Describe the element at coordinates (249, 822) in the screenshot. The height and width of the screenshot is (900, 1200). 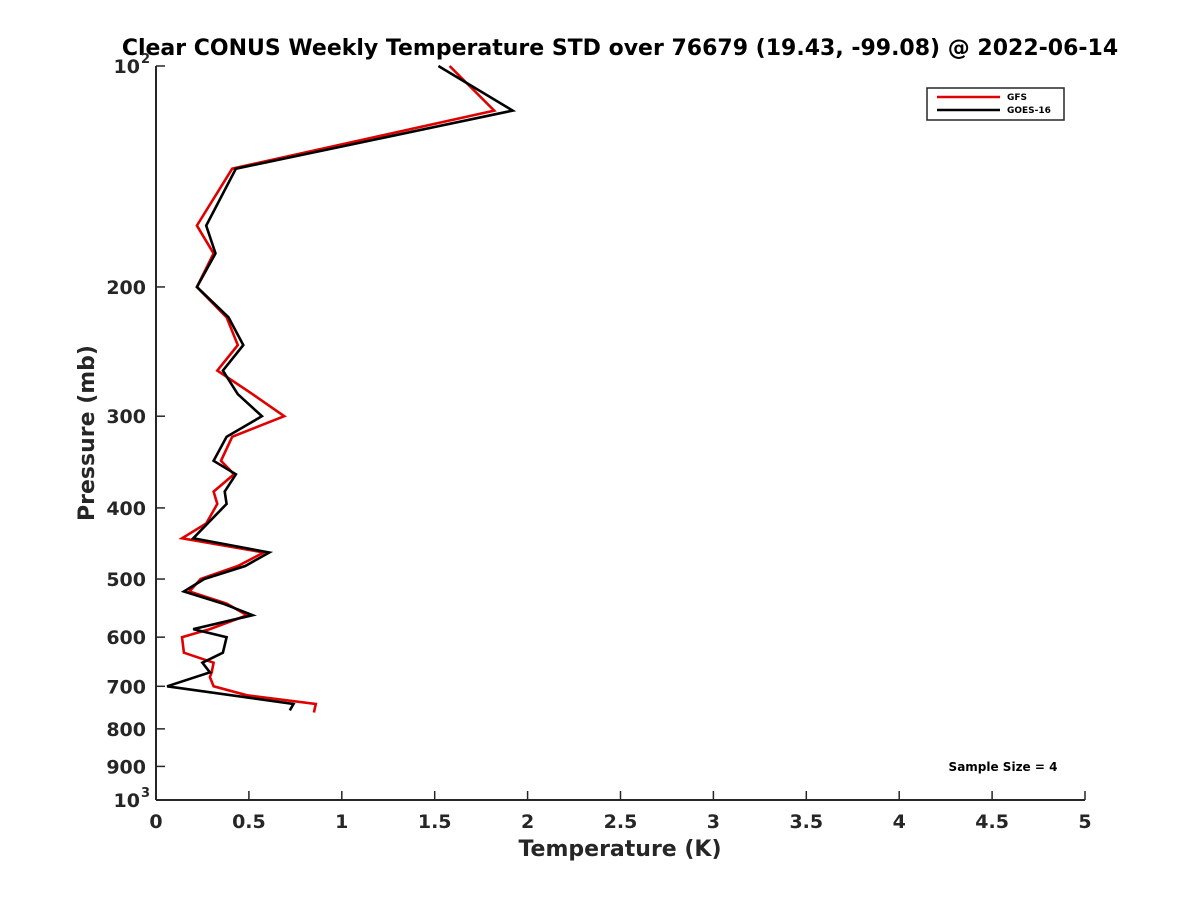
I see `x-tick-label: 0.5` at that location.